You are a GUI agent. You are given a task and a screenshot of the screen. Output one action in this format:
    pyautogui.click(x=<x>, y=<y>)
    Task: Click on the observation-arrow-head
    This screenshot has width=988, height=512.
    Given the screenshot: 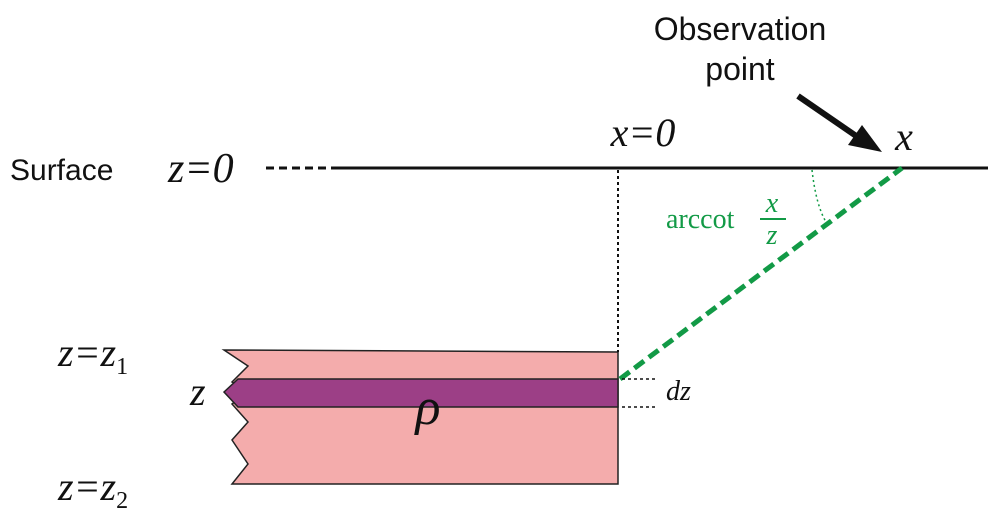 What is the action you would take?
    pyautogui.click(x=865, y=138)
    